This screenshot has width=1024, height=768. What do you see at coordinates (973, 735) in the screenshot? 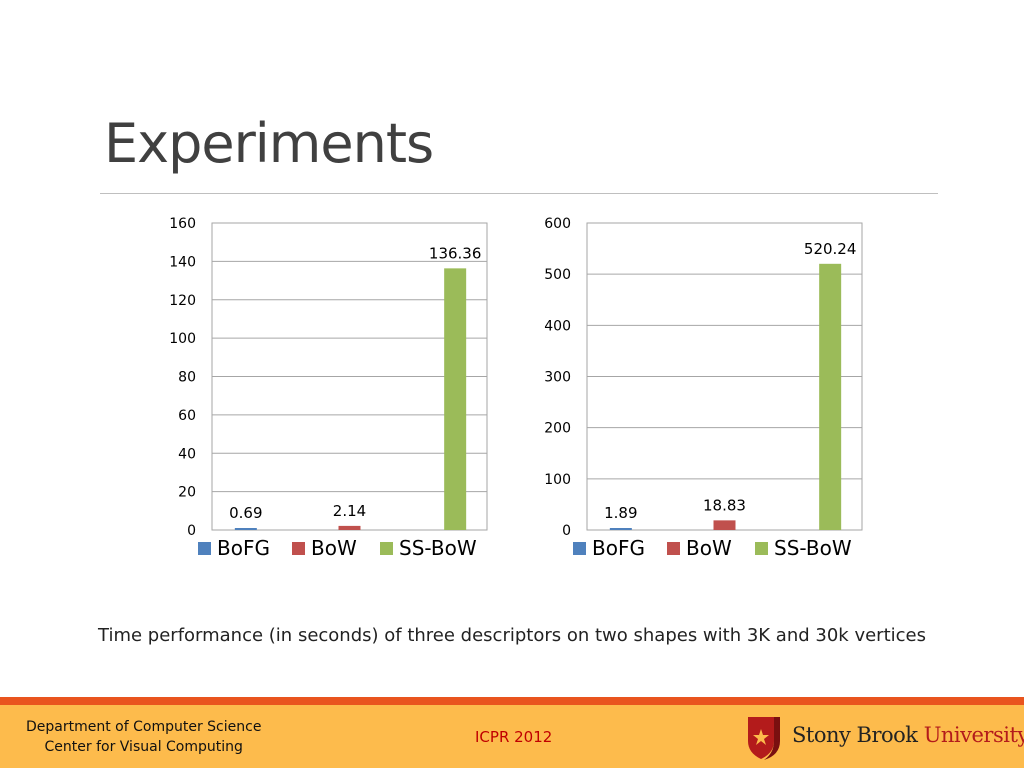
I see `university-suffix: University` at bounding box center [973, 735].